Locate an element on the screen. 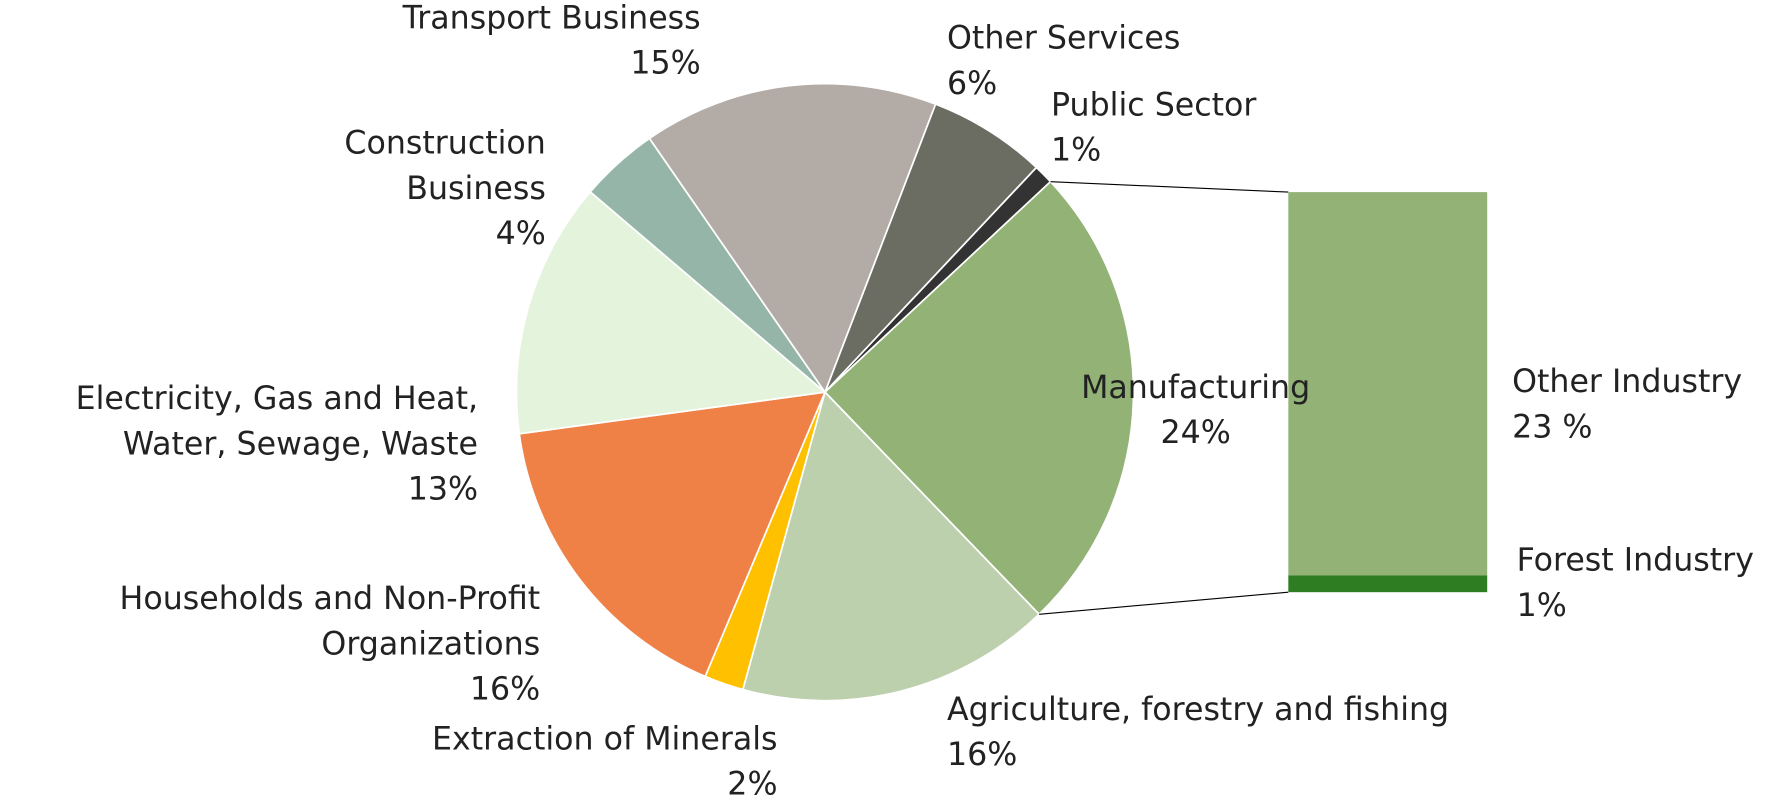  slice-label: Other Services 6% is located at coordinates (1116, 61).